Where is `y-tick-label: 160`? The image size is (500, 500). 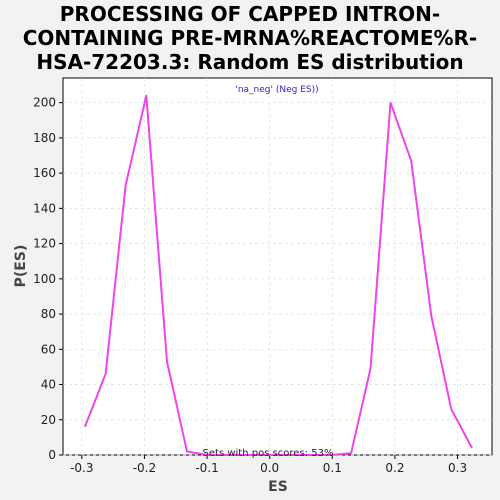 y-tick-label: 160 is located at coordinates (44, 173).